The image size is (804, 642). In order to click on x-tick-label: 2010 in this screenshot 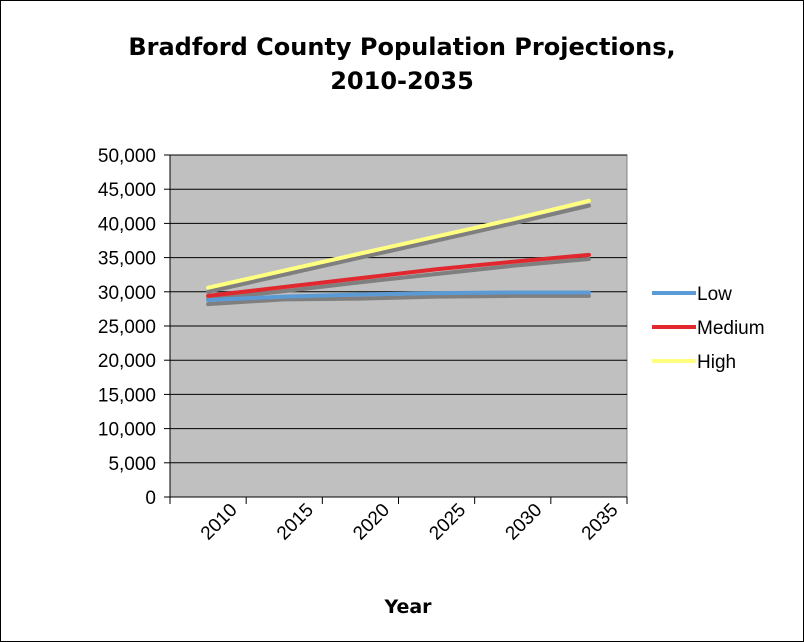, I will do `click(219, 522)`.